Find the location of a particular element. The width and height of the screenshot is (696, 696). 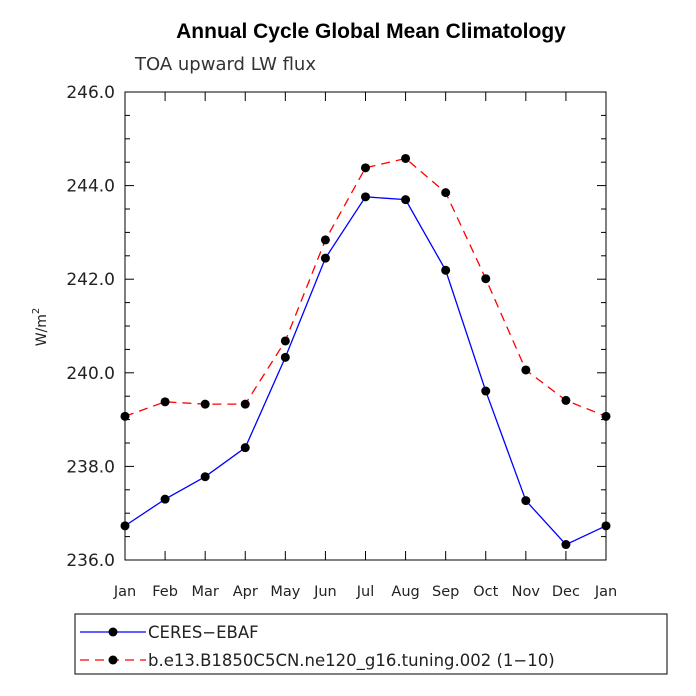

legend-marker-ceres is located at coordinates (113, 632).